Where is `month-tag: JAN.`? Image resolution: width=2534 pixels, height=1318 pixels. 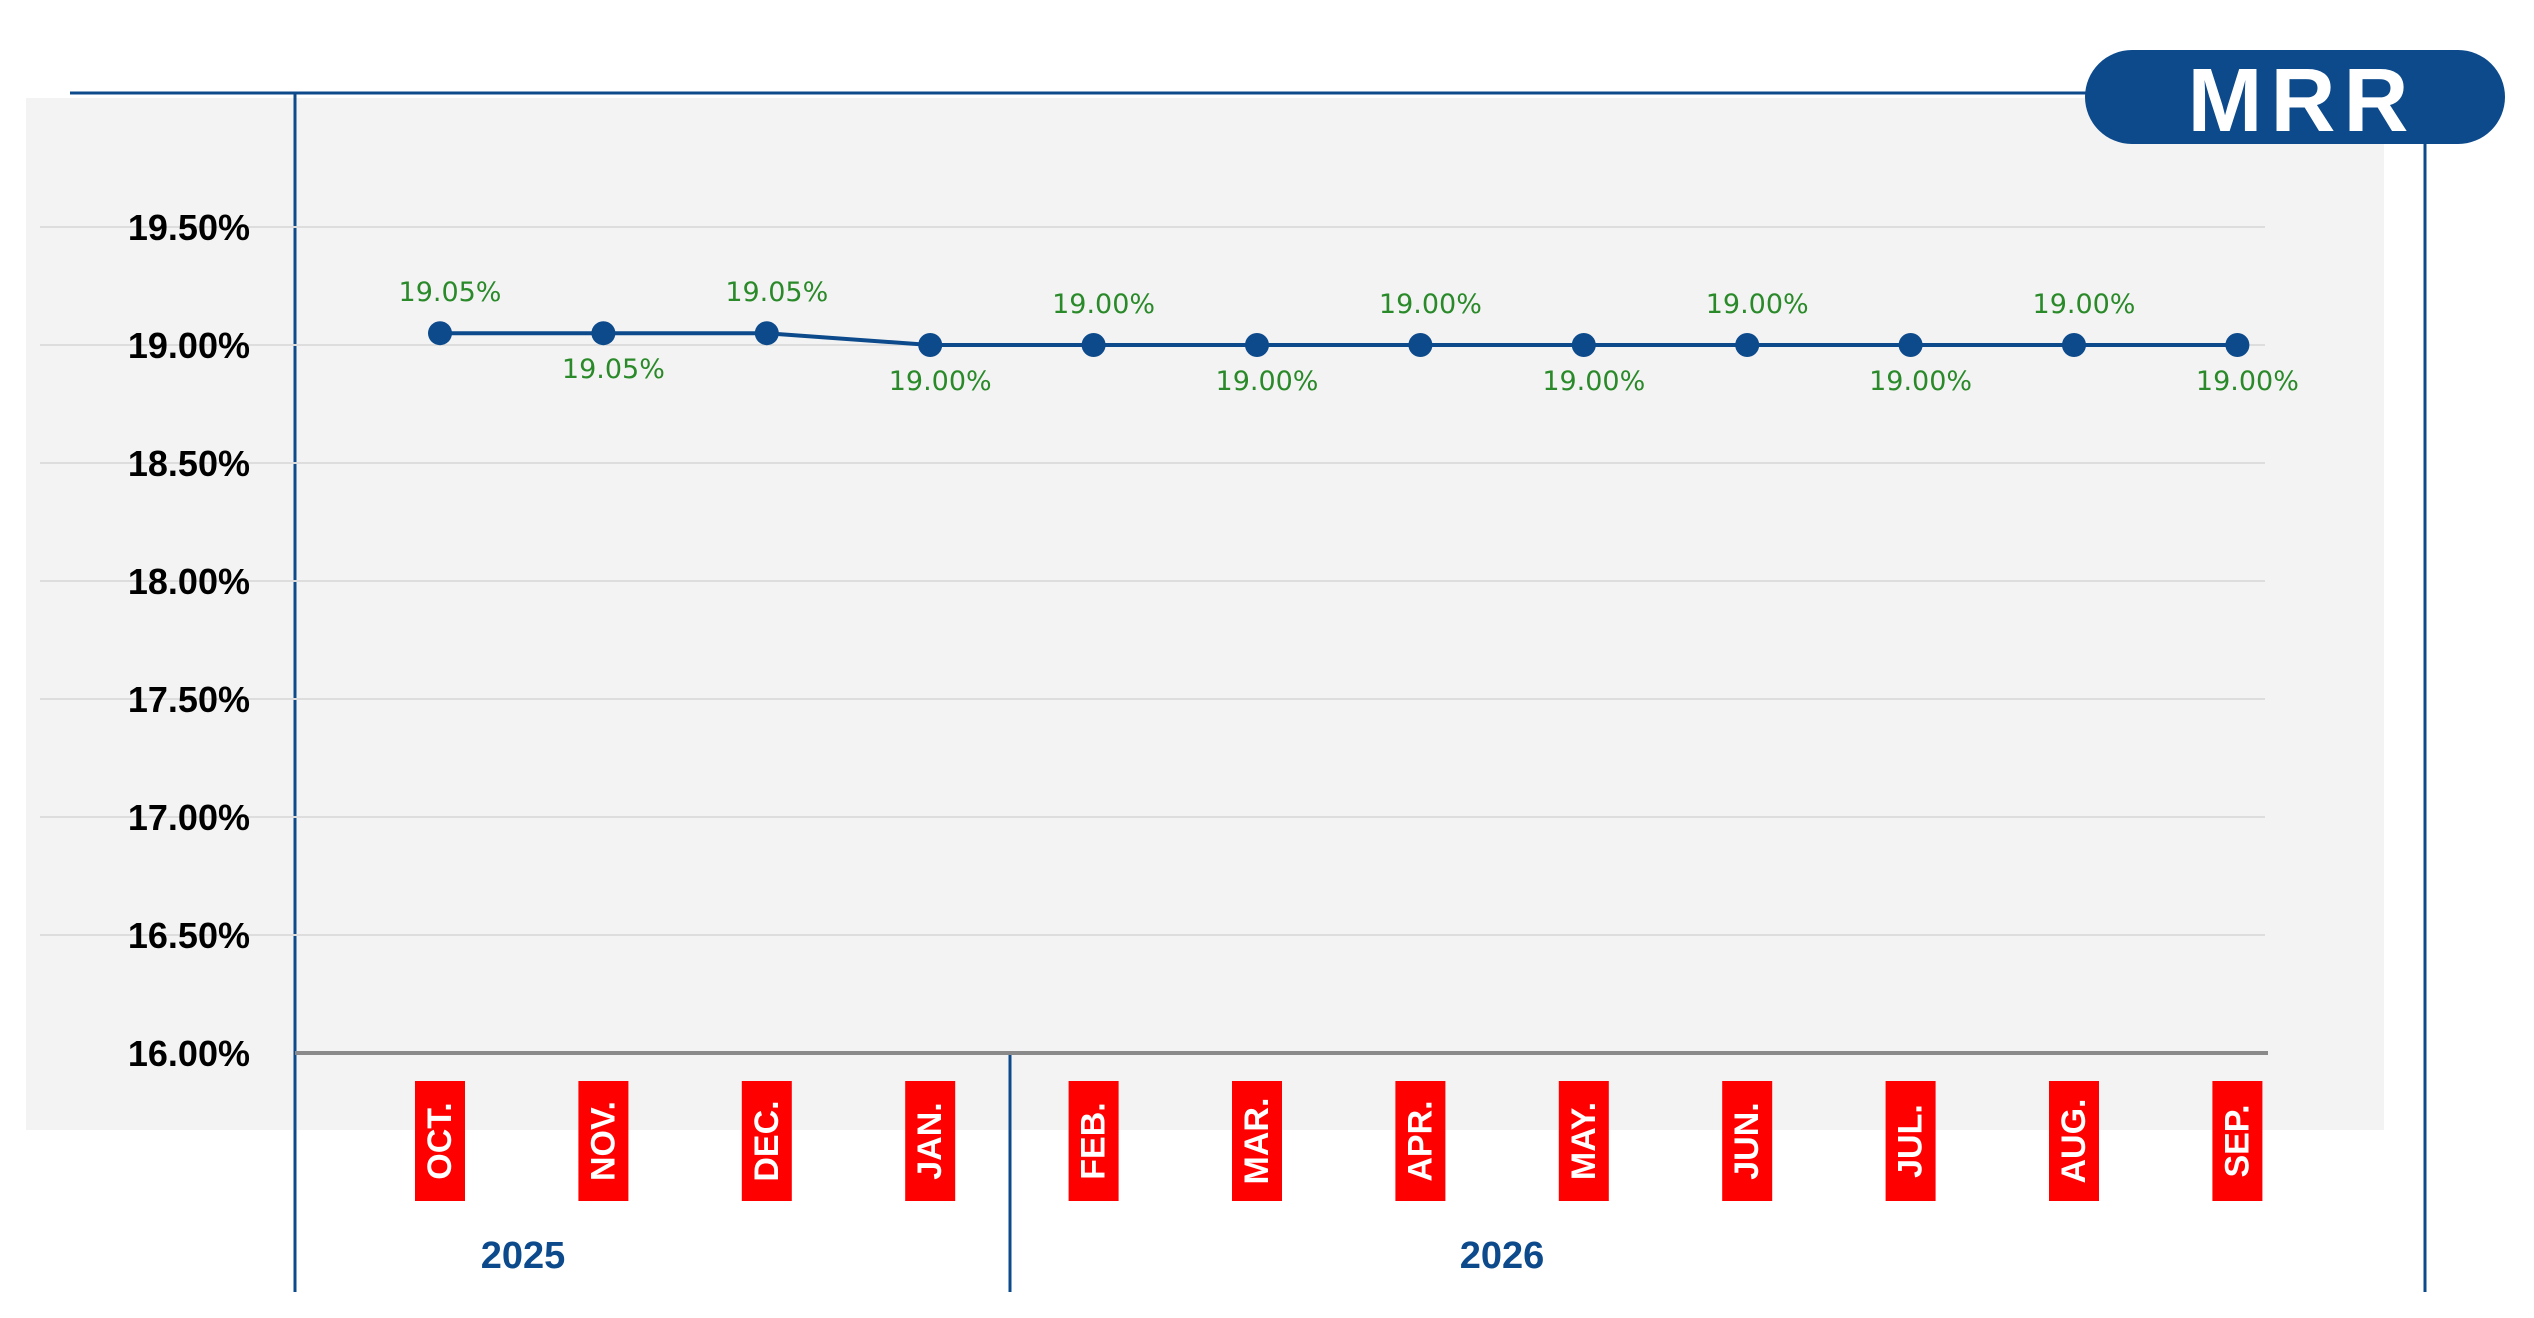 month-tag: JAN. is located at coordinates (930, 1141).